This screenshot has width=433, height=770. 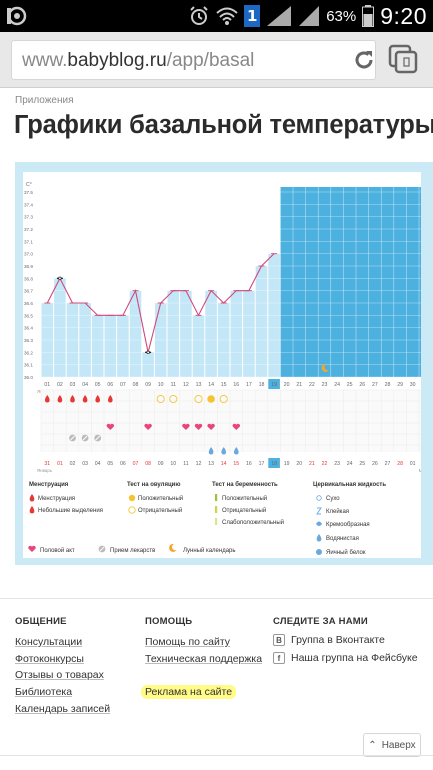 What do you see at coordinates (364, 60) in the screenshot?
I see `reload-icon` at bounding box center [364, 60].